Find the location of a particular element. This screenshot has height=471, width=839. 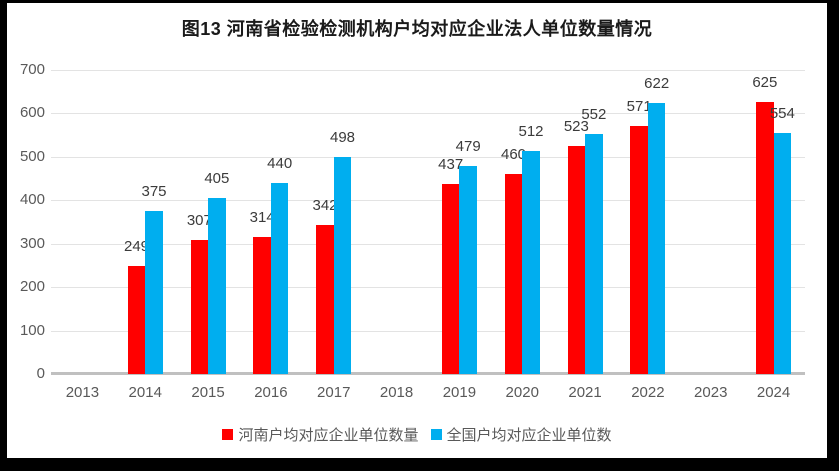

x-axis-tick-label: 2020 is located at coordinates (522, 392).